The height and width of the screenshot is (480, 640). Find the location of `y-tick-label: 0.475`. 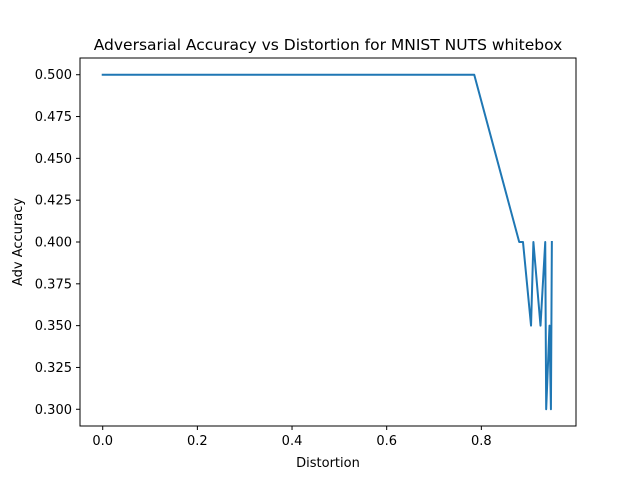

y-tick-label: 0.475 is located at coordinates (53, 117).